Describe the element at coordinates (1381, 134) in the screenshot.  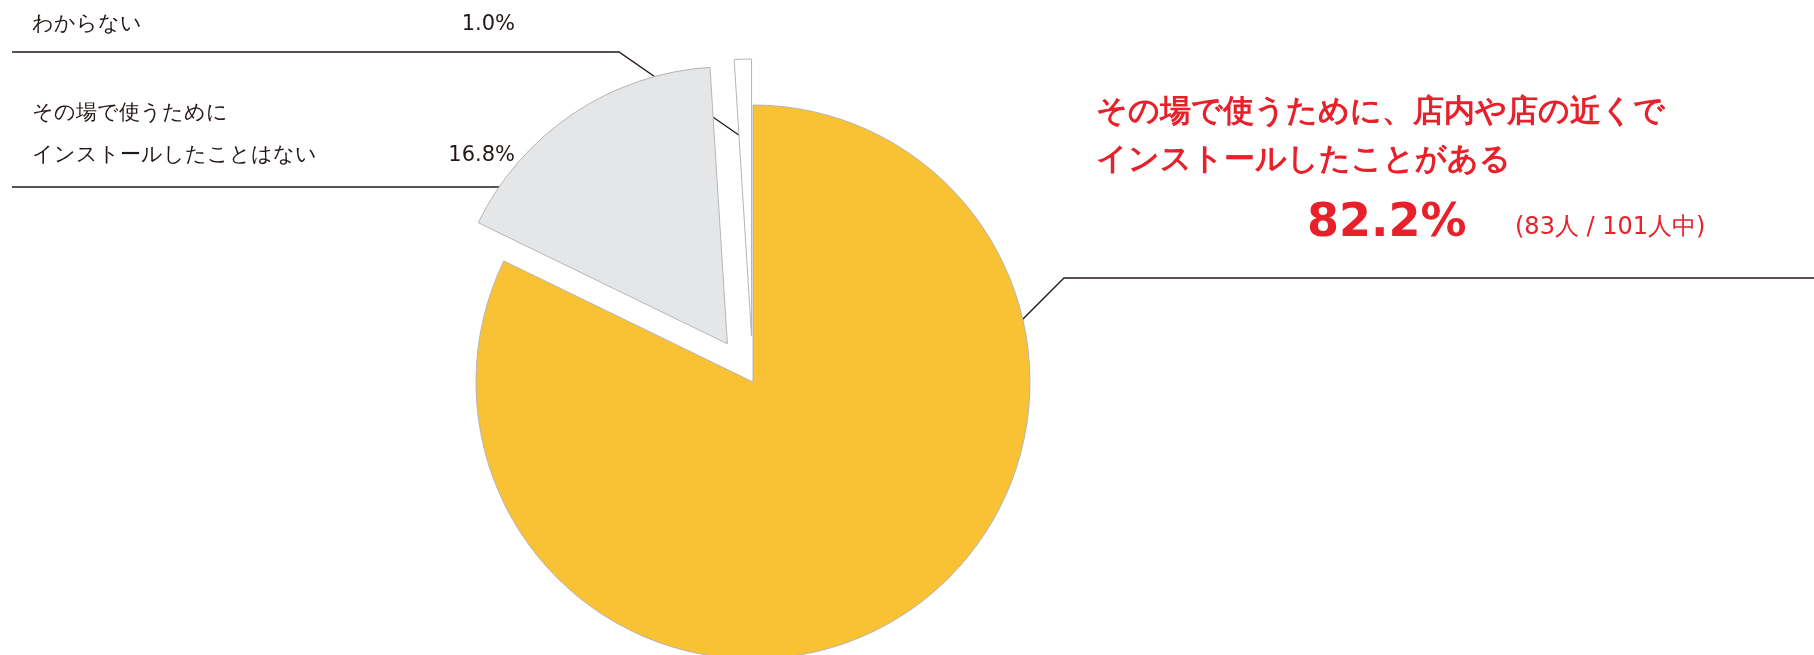
I see `slice-label: その場で使うために、店内や店の近くでインストールしたことがある` at that location.